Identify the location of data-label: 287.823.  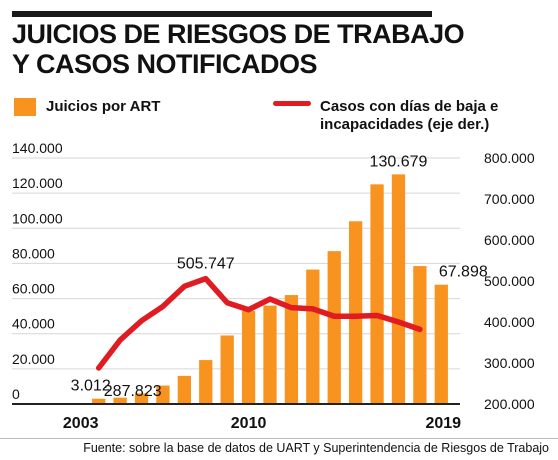
(133, 391).